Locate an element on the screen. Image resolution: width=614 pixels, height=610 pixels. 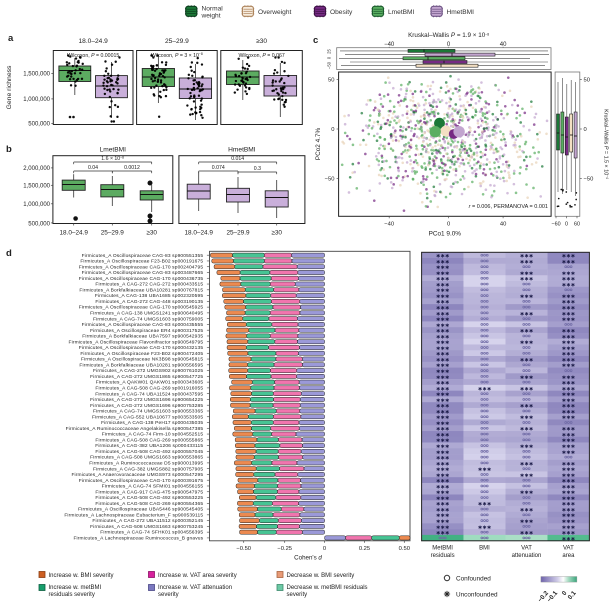
svg-text: Obesity is located at coordinates (341, 12).